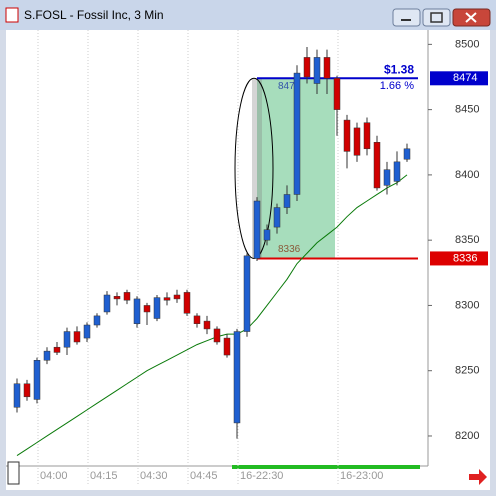 This screenshot has width=496, height=496. I want to click on scroll-arrow, so click(478, 477).